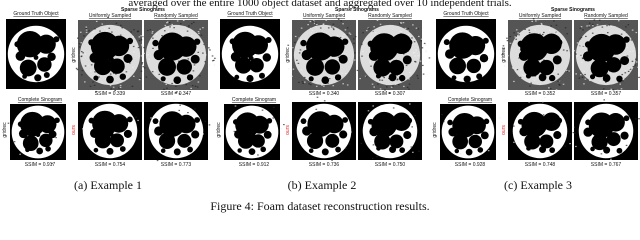  What do you see at coordinates (573, 10) in the screenshot?
I see `sparse-label: Sparse Sinograms` at bounding box center [573, 10].